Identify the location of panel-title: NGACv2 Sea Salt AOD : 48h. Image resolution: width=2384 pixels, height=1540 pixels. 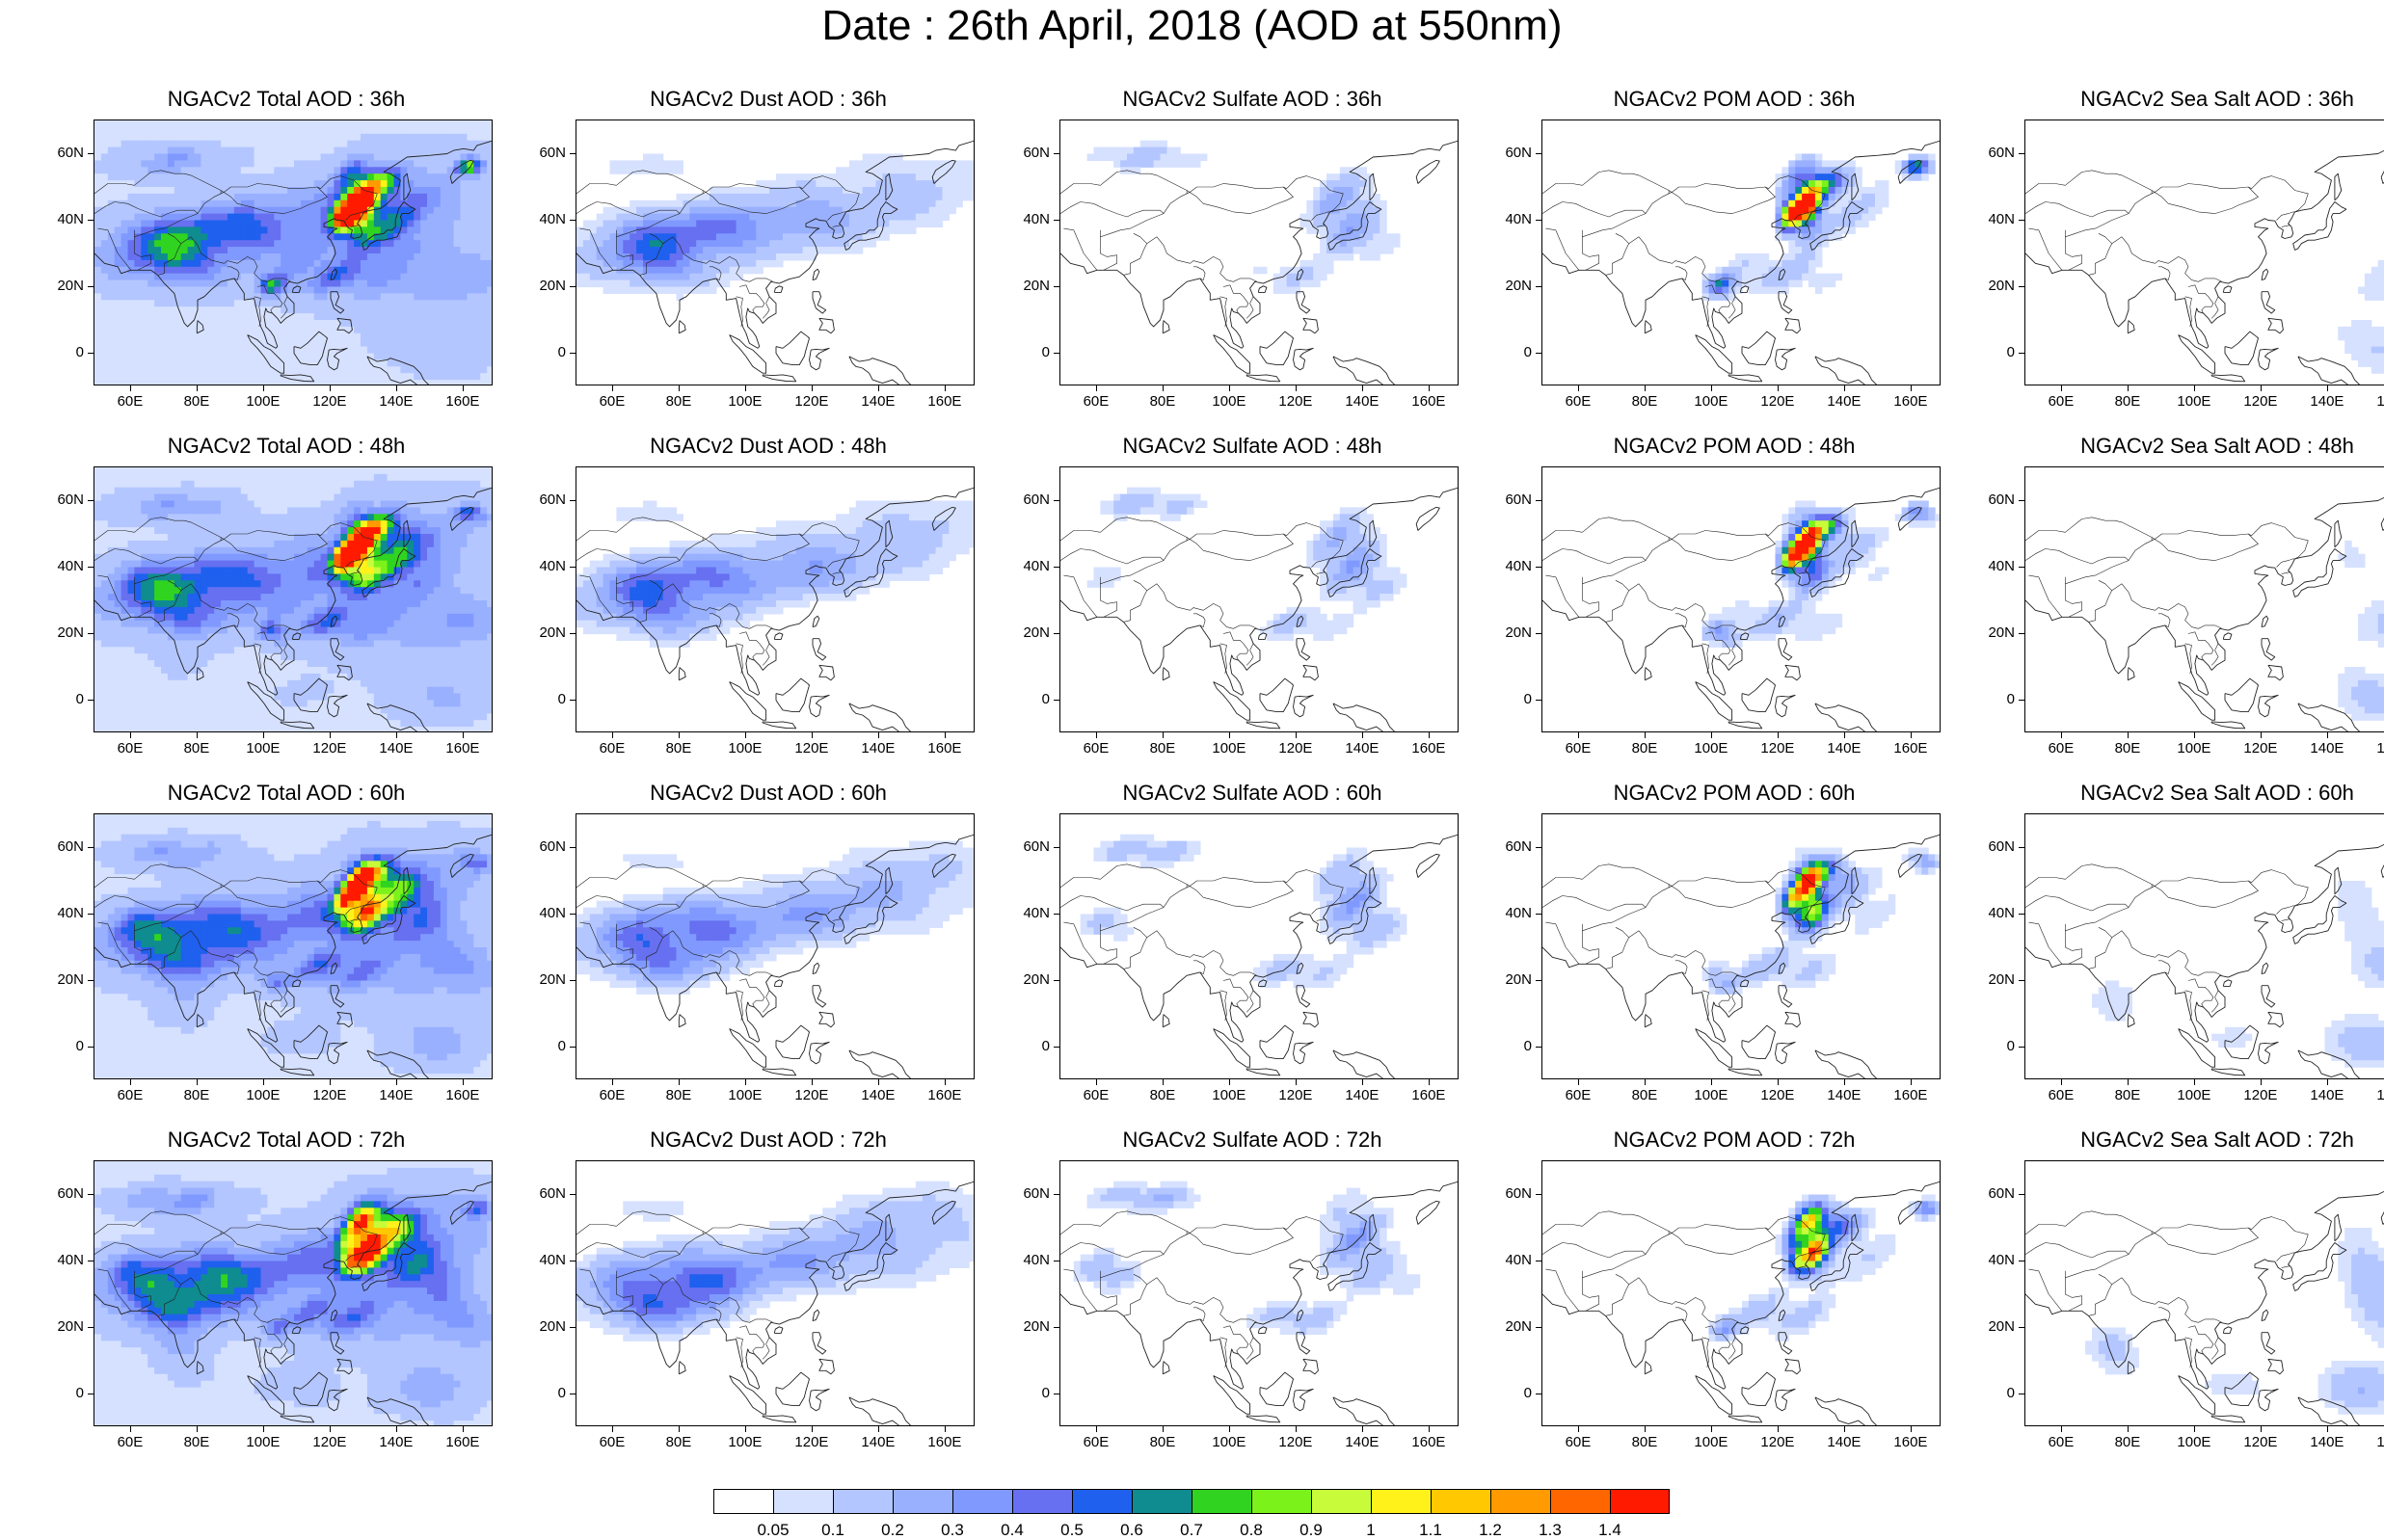
(2201, 446).